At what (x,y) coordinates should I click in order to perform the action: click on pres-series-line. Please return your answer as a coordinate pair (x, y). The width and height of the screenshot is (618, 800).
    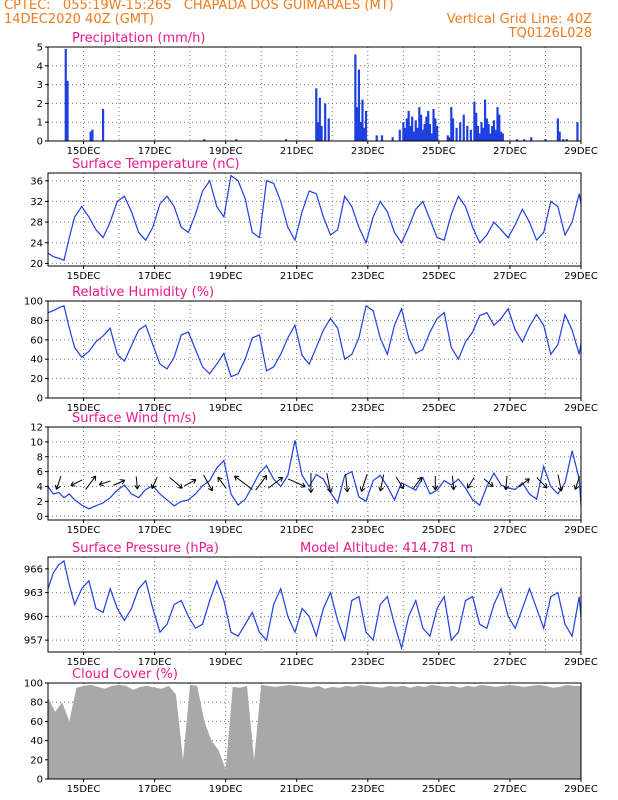
    Looking at the image, I should click on (314, 605).